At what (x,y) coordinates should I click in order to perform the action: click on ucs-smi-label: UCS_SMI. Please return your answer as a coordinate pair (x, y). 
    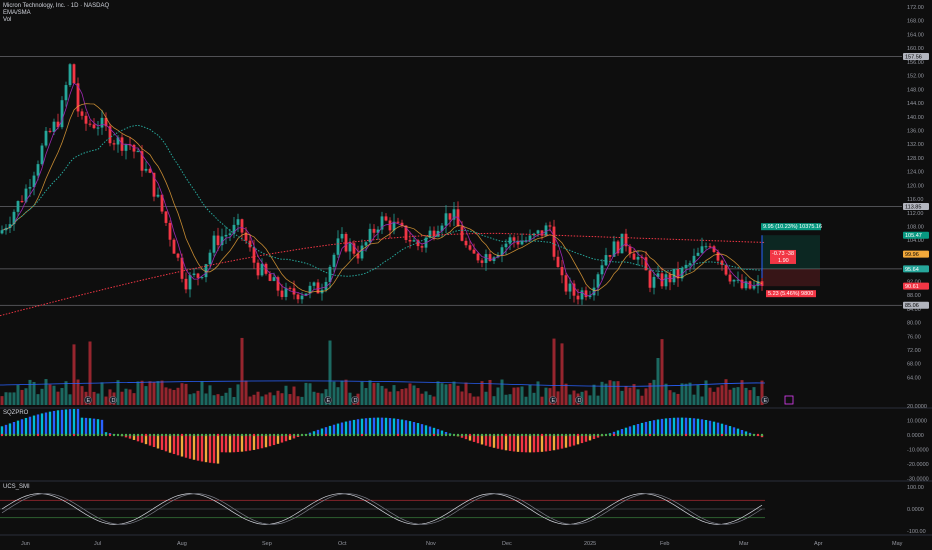
    Looking at the image, I should click on (16, 487).